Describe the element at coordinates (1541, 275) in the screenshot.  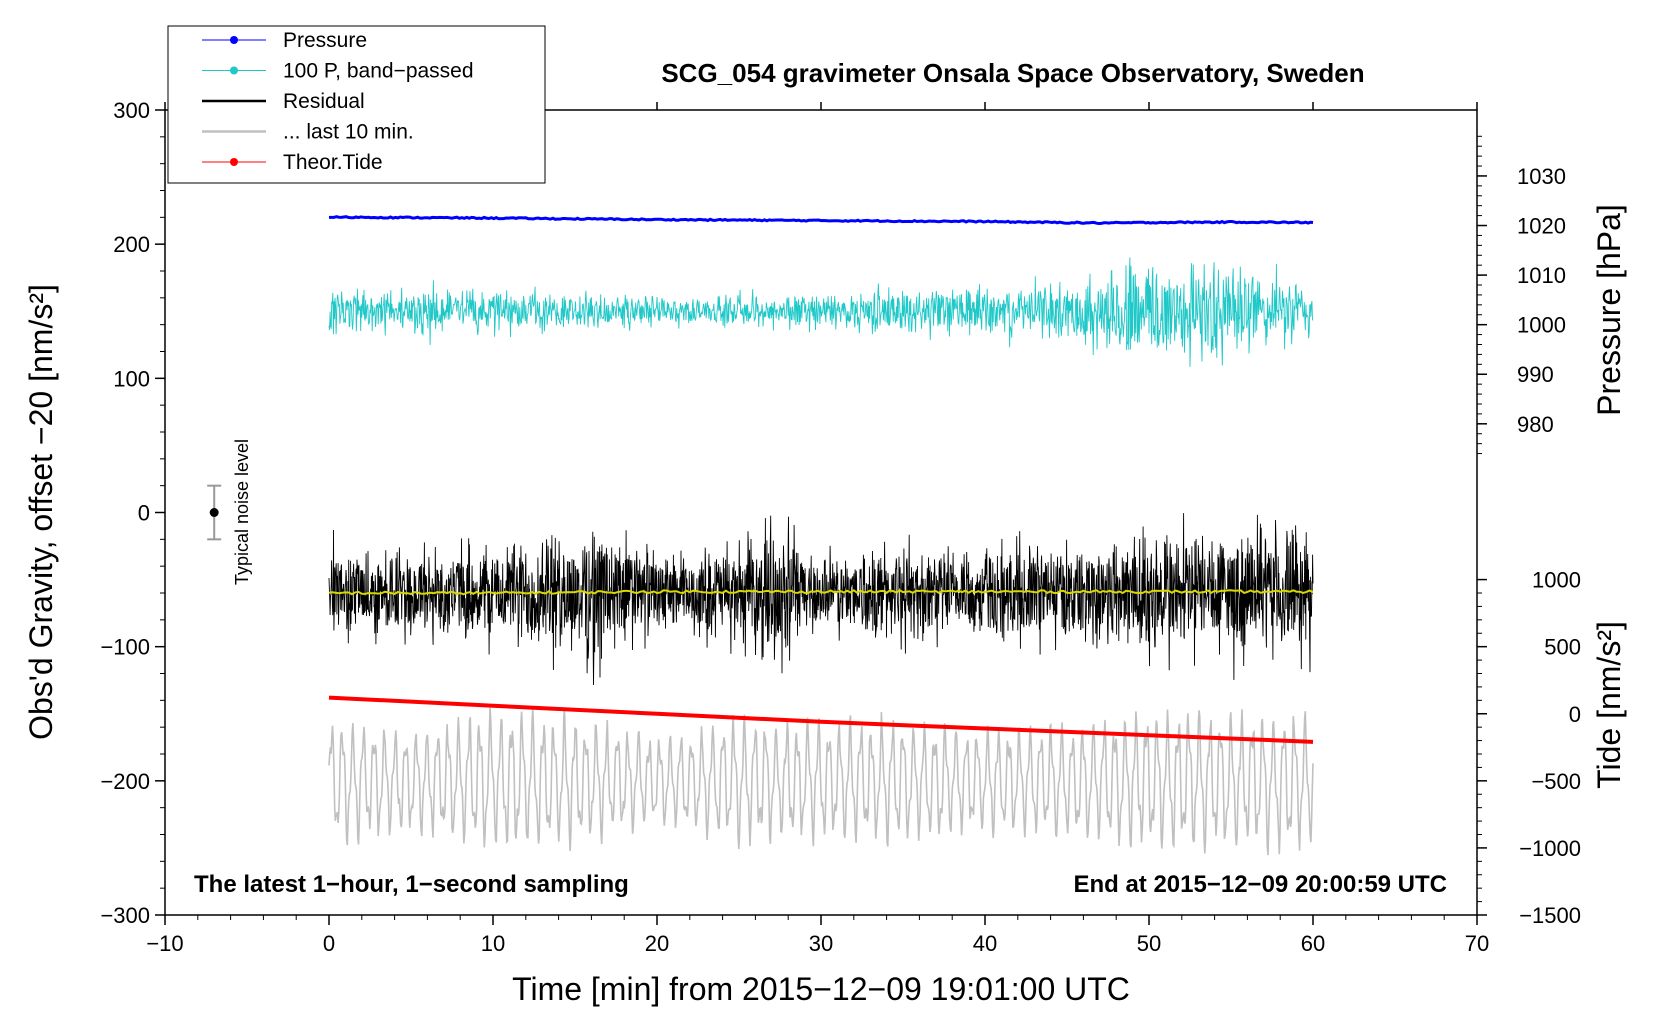
I see `pressure-tick-label: 1010` at that location.